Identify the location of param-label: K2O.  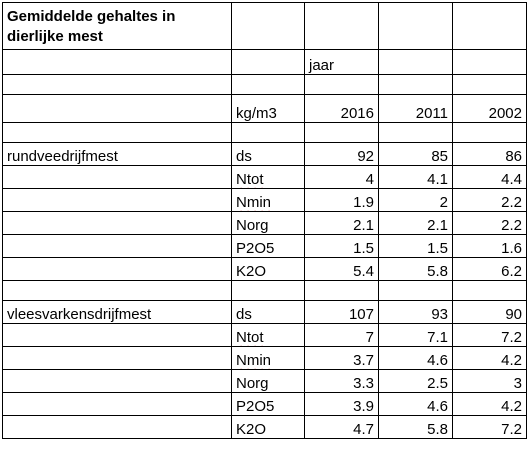
(251, 271).